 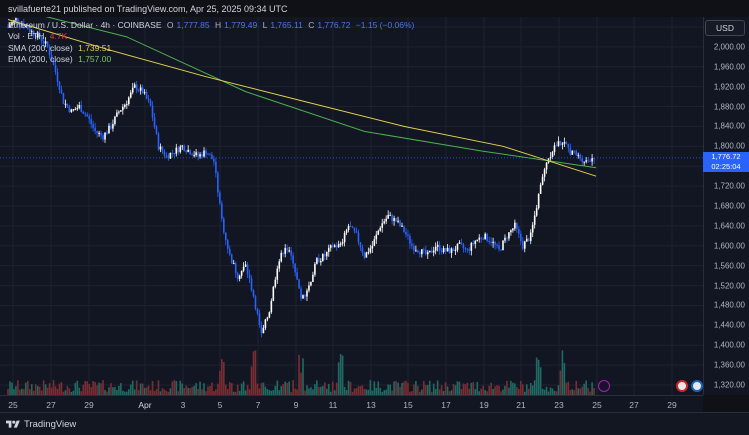 What do you see at coordinates (351, 403) in the screenshot?
I see `time-axis: 25 27 29 Apr 3 5 7 9 11 13 15 17 19 21 23 25 27 29` at bounding box center [351, 403].